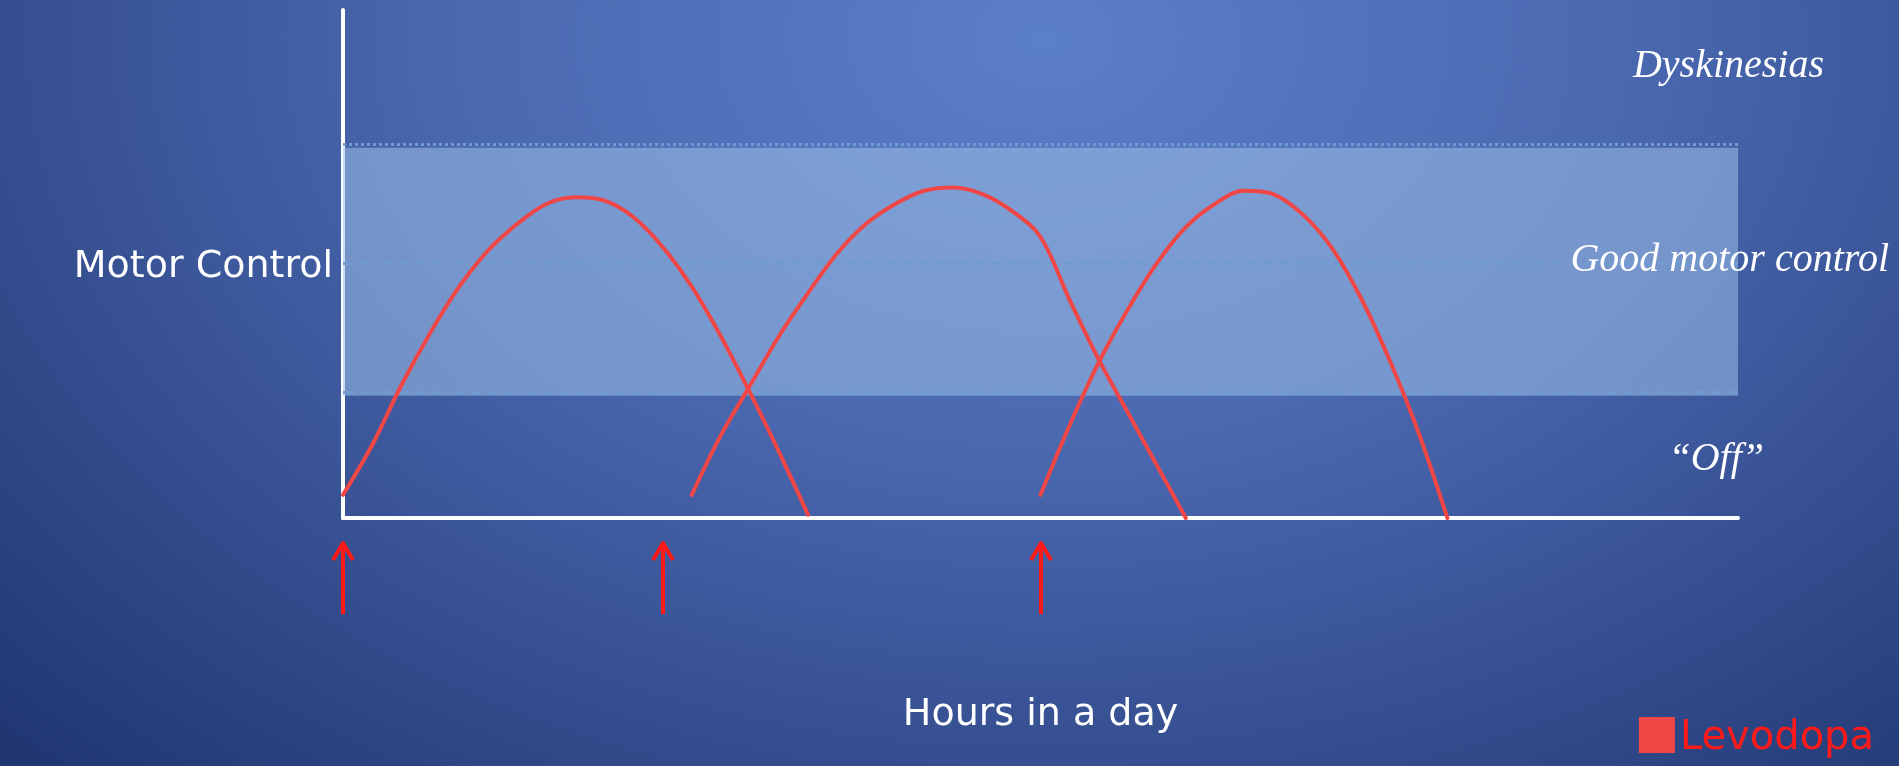  Describe the element at coordinates (1040, 712) in the screenshot. I see `x-axis-title: Hours in a day` at that location.